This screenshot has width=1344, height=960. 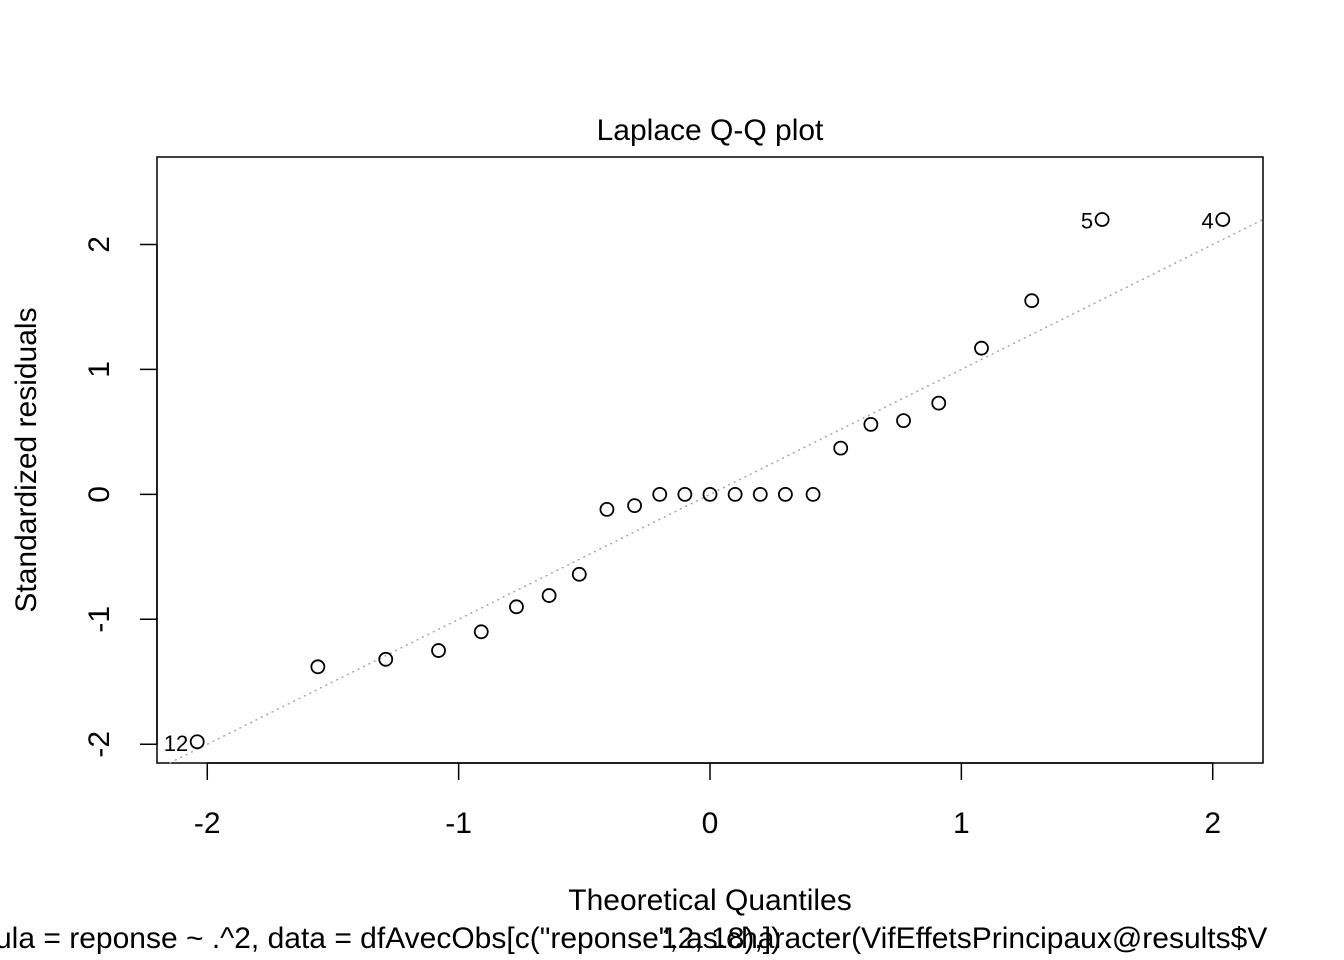 I want to click on x-axis: -2 -1 0 1 2, so click(x=707, y=801).